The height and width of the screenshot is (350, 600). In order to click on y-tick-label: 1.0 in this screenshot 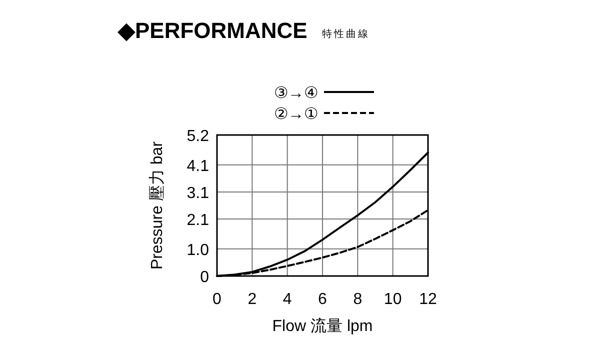, I will do `click(198, 250)`.